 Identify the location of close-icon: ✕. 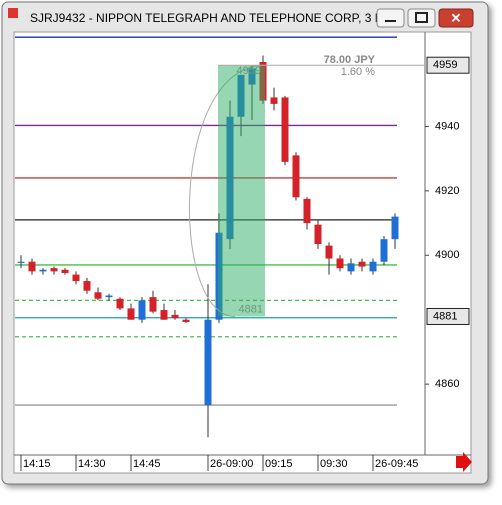
(456, 17).